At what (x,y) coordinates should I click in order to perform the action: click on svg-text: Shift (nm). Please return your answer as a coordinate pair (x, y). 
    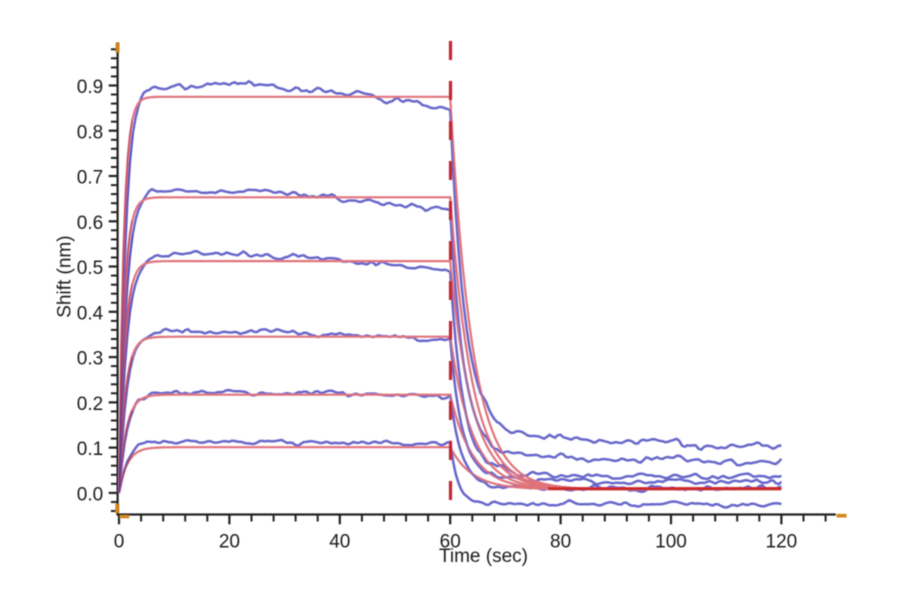
    Looking at the image, I should click on (65, 276).